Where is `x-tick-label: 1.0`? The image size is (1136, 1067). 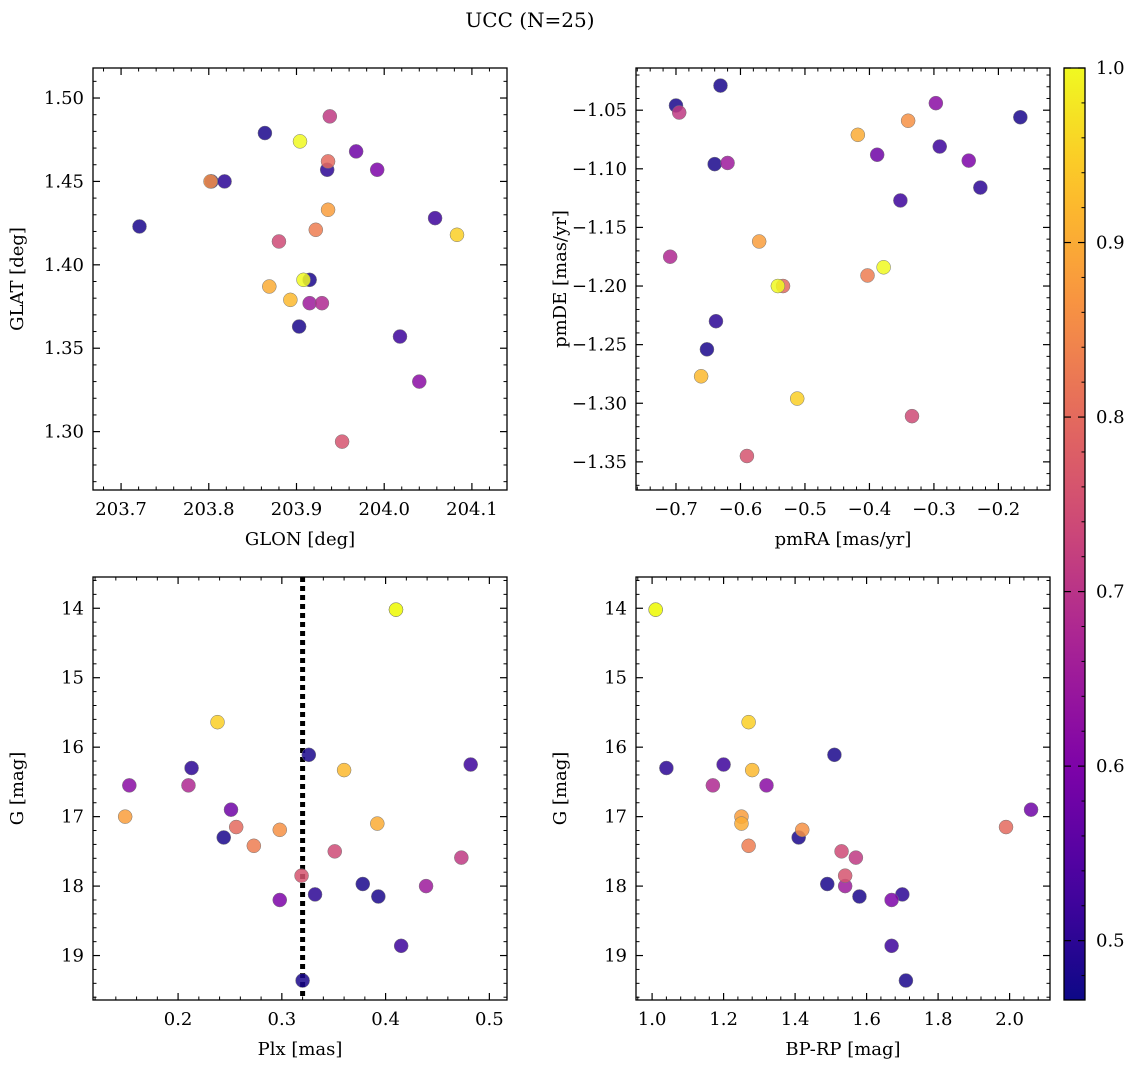
x-tick-label: 1.0 is located at coordinates (652, 1019).